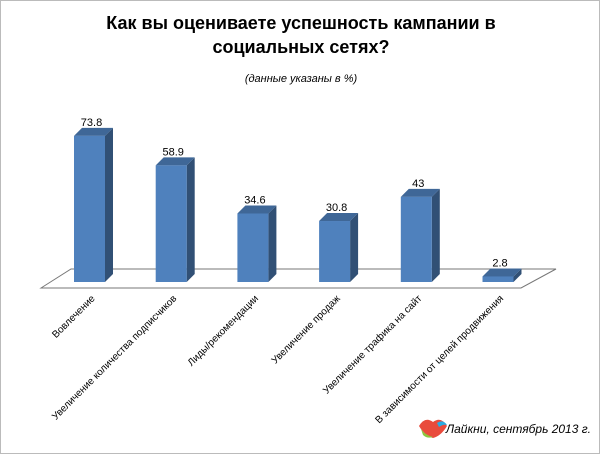  I want to click on data-label: 58.9, so click(172, 152).